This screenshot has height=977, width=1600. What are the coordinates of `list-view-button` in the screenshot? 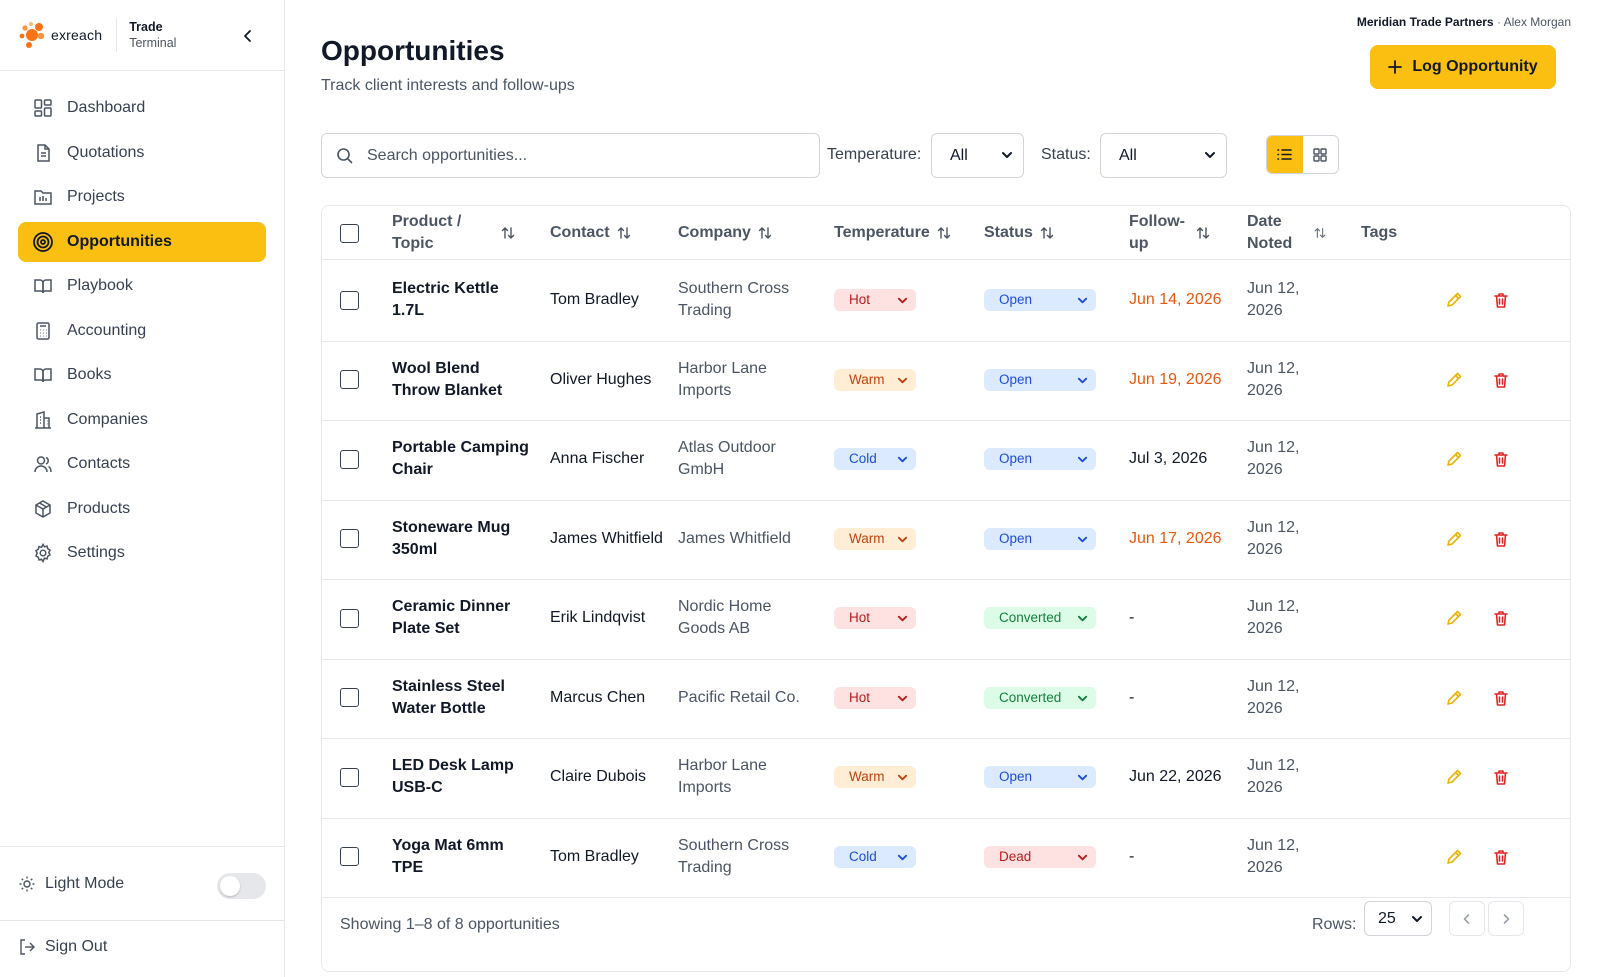 It's located at (1285, 154).